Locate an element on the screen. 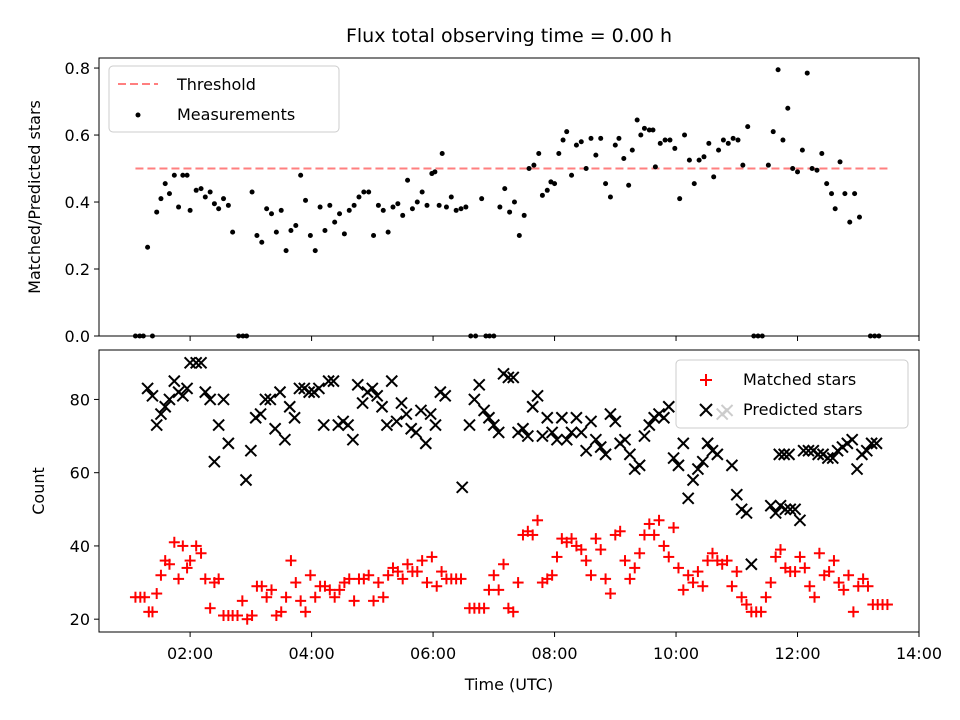 The width and height of the screenshot is (960, 720). x-tick-label: 02:00 is located at coordinates (190, 653).